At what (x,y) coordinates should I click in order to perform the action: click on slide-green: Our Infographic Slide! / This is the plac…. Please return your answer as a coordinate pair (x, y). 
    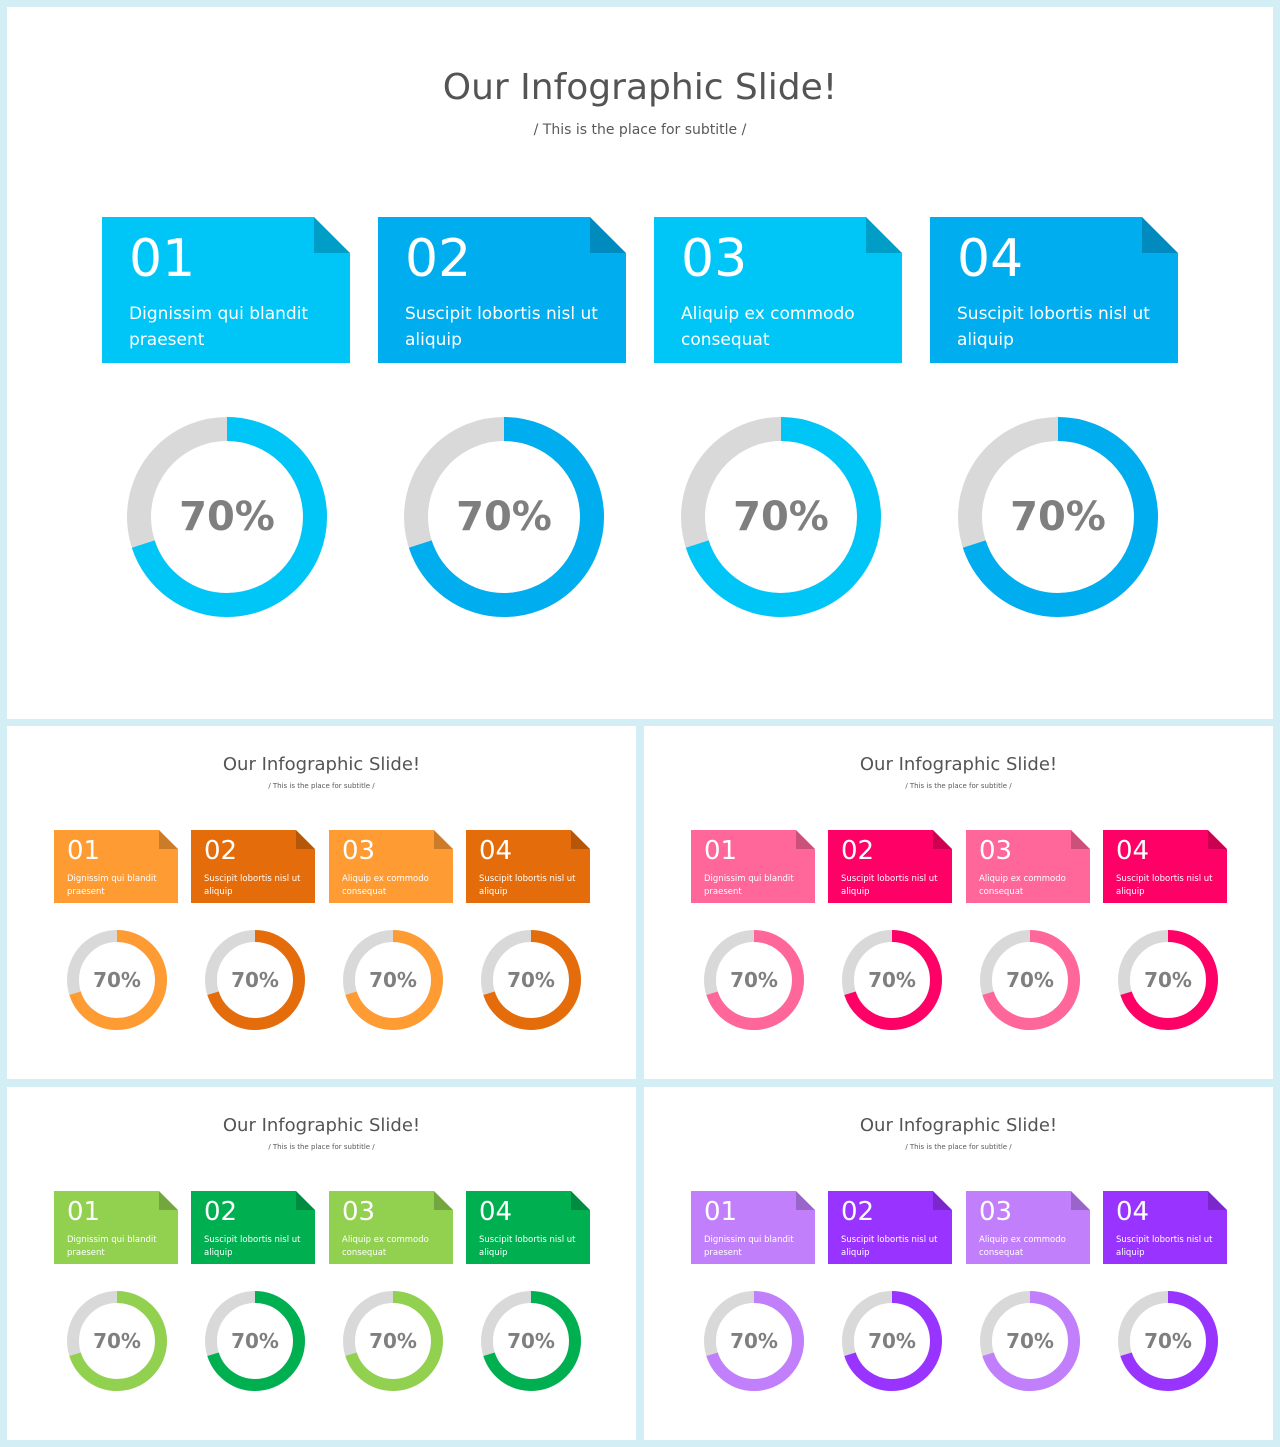
    Looking at the image, I should click on (321, 1263).